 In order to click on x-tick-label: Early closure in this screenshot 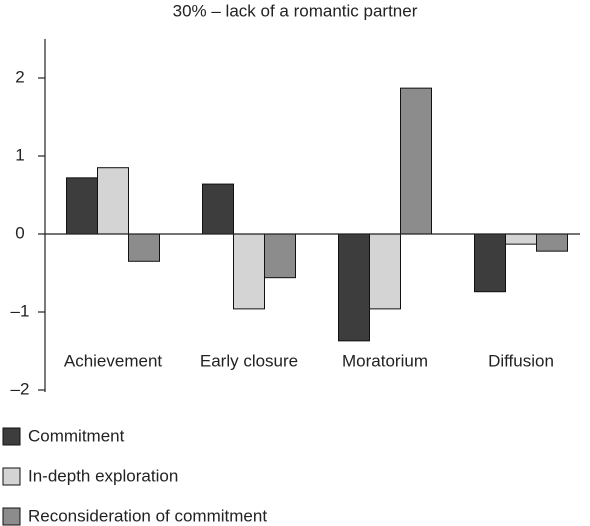, I will do `click(249, 360)`.